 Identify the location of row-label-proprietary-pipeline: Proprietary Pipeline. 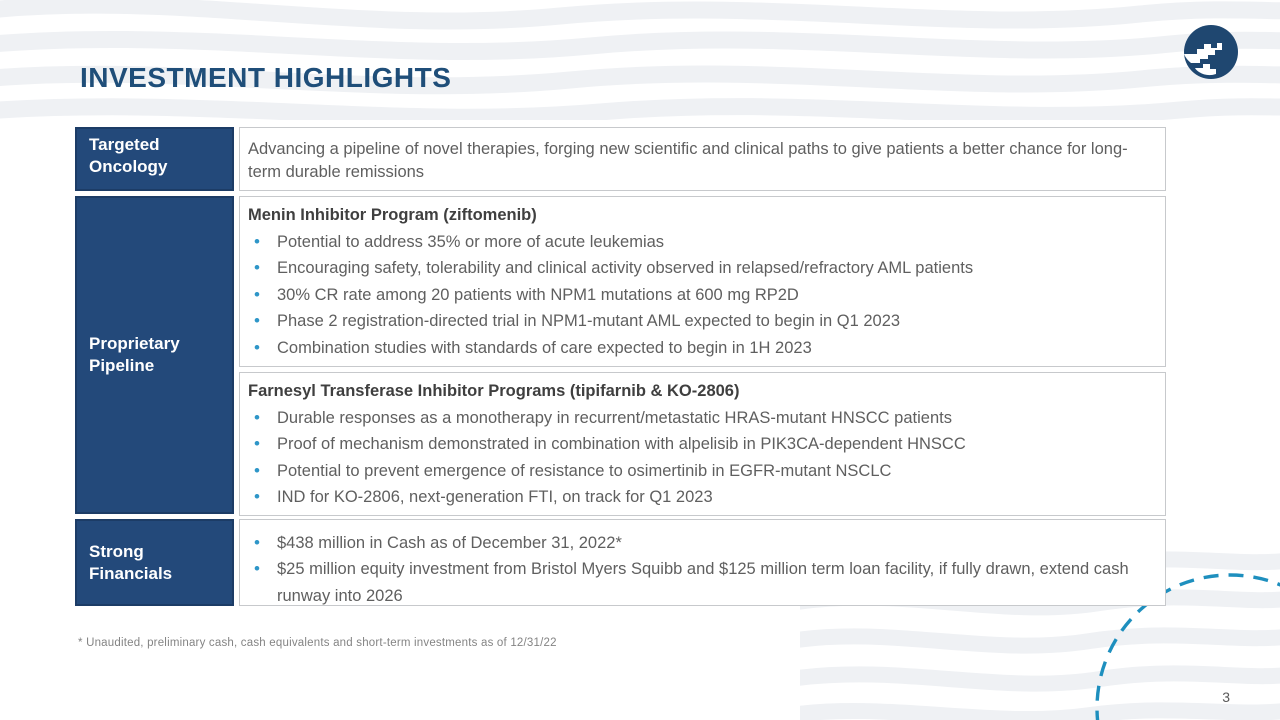
(154, 355).